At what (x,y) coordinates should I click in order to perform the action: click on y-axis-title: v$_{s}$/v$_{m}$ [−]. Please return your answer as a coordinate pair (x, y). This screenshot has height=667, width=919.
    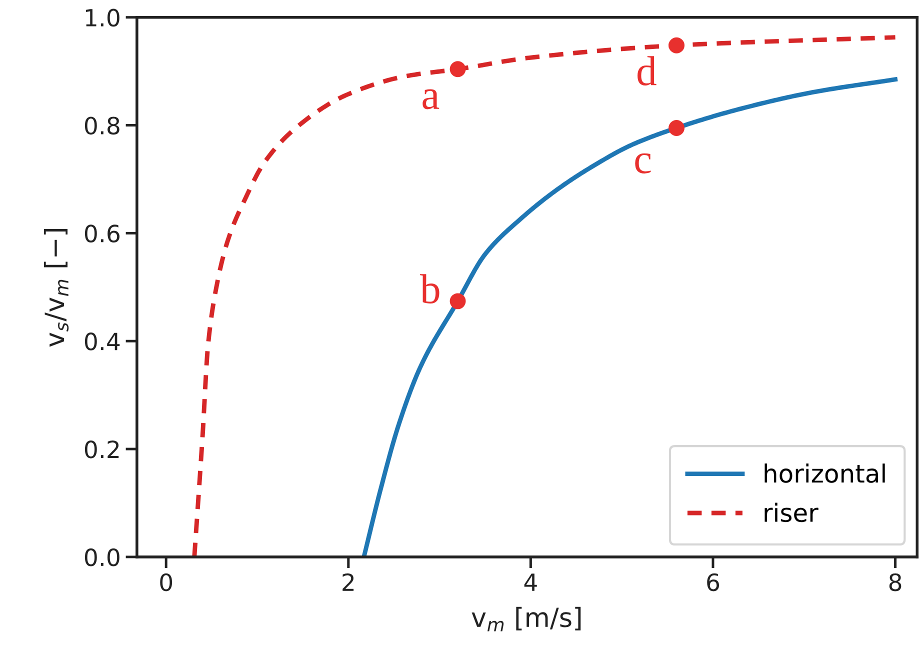
    Looking at the image, I should click on (56, 288).